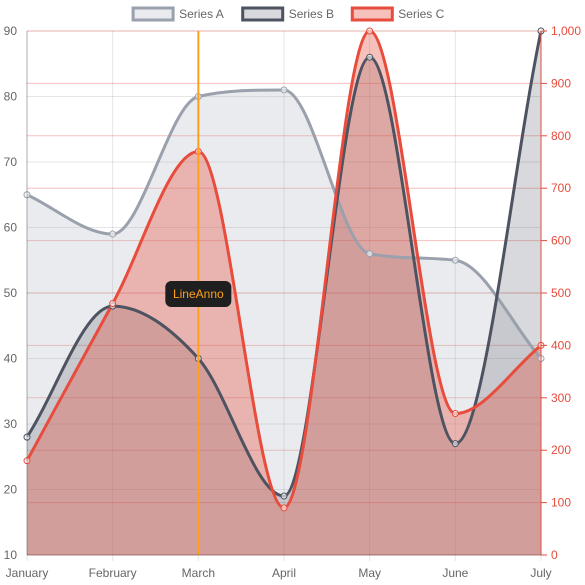  What do you see at coordinates (11, 359) in the screenshot?
I see `left-tick-label: 40` at bounding box center [11, 359].